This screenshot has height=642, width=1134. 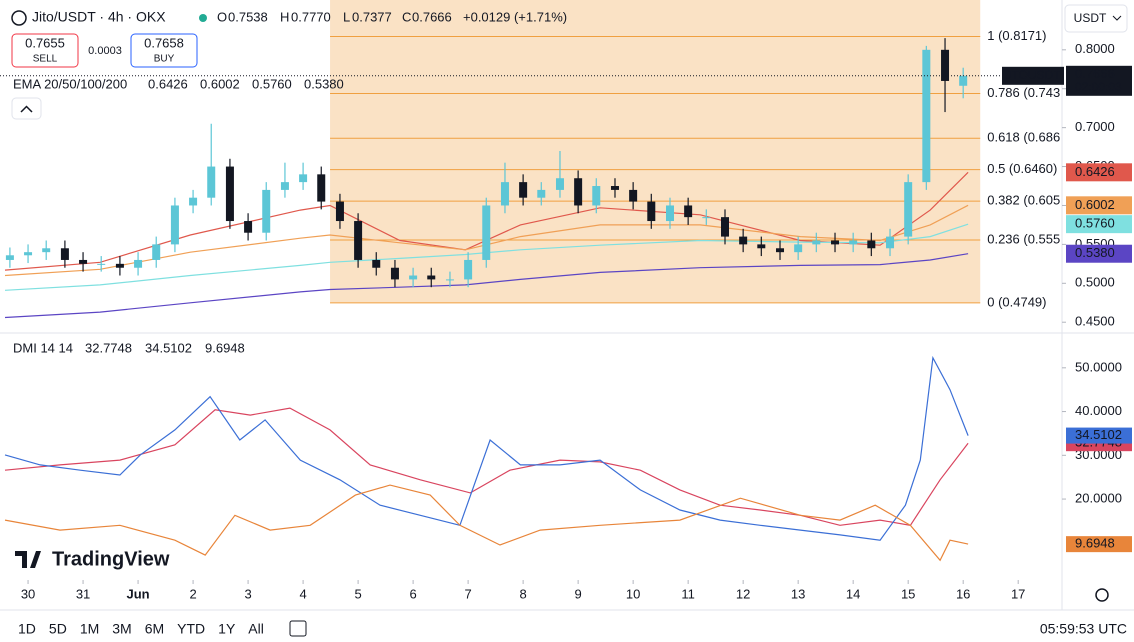 What do you see at coordinates (203, 18) in the screenshot?
I see `status-dot` at bounding box center [203, 18].